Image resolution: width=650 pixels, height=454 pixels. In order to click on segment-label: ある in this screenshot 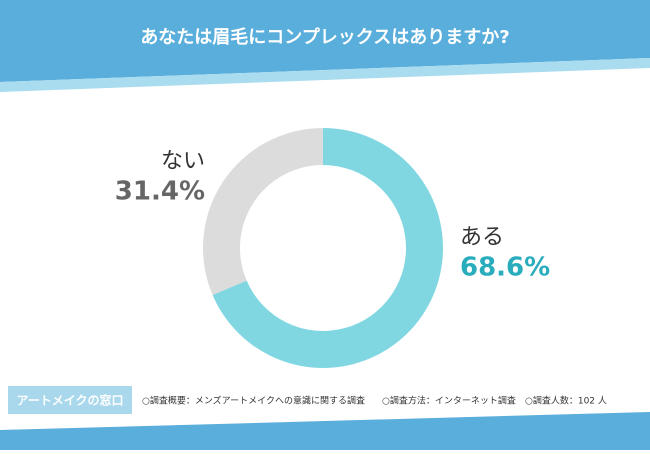, I will do `click(482, 237)`.